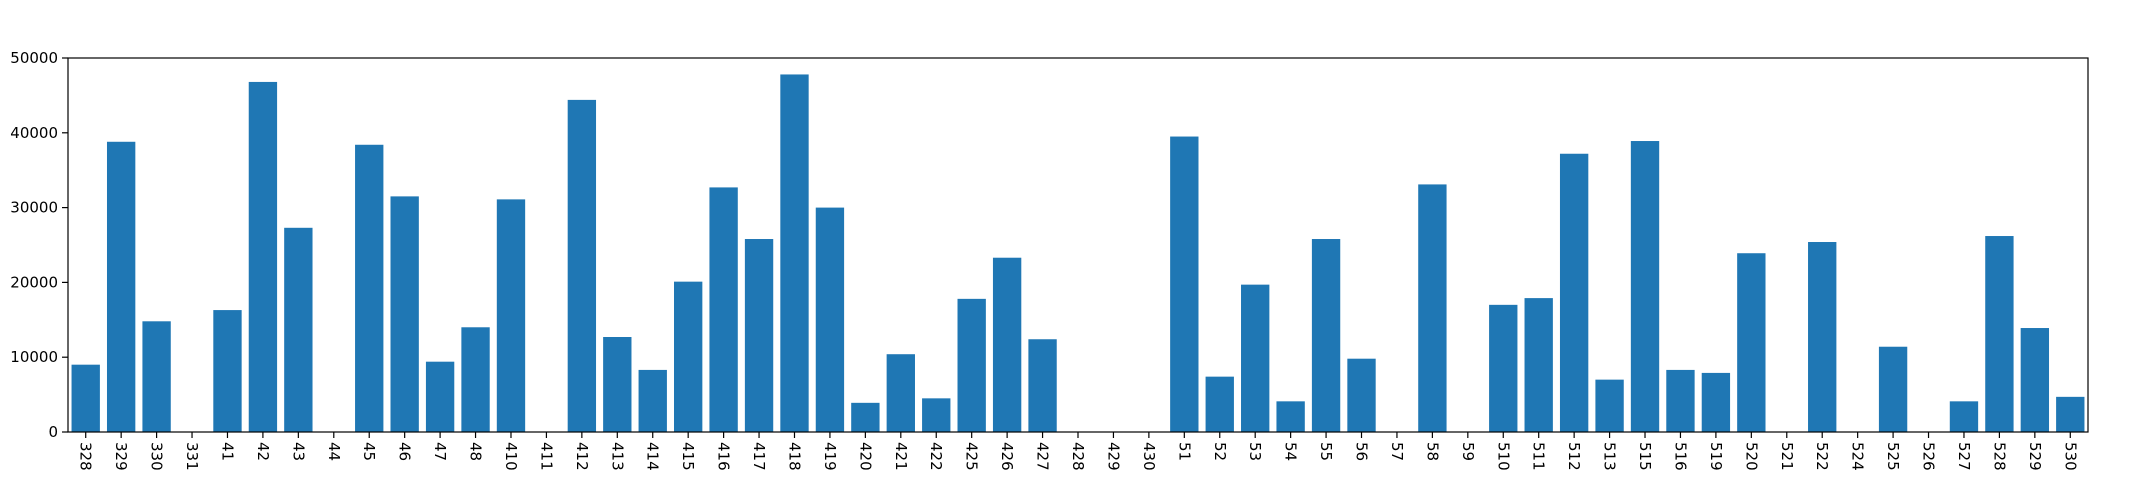  I want to click on x-tick-label: 412, so click(582, 456).